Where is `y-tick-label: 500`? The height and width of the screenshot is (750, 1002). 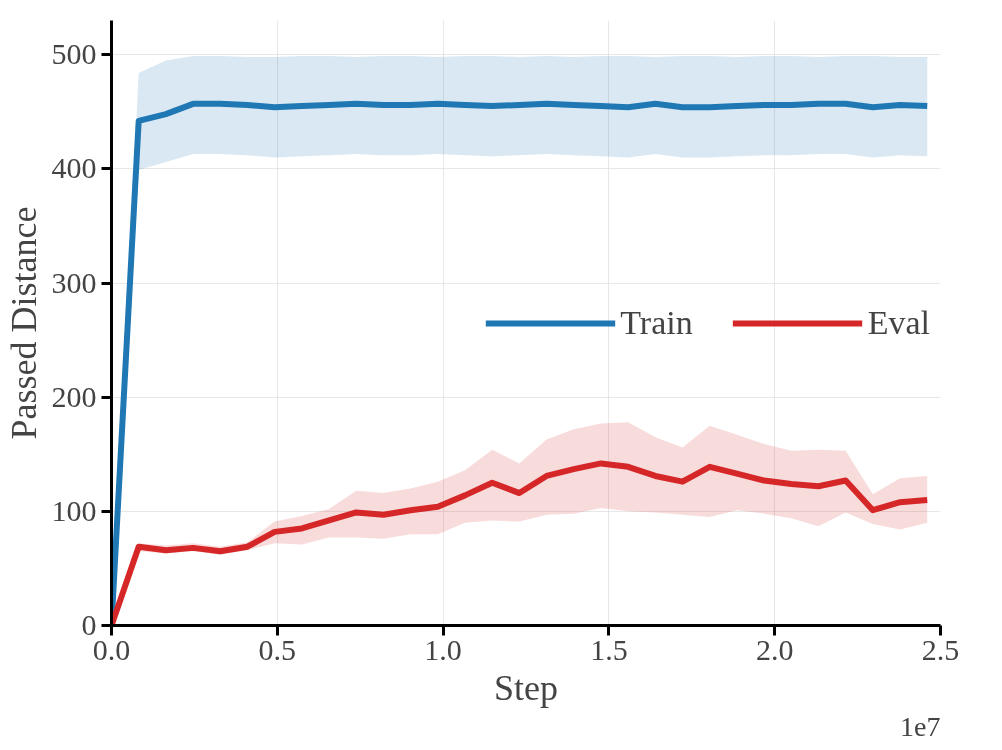
y-tick-label: 500 is located at coordinates (74, 54).